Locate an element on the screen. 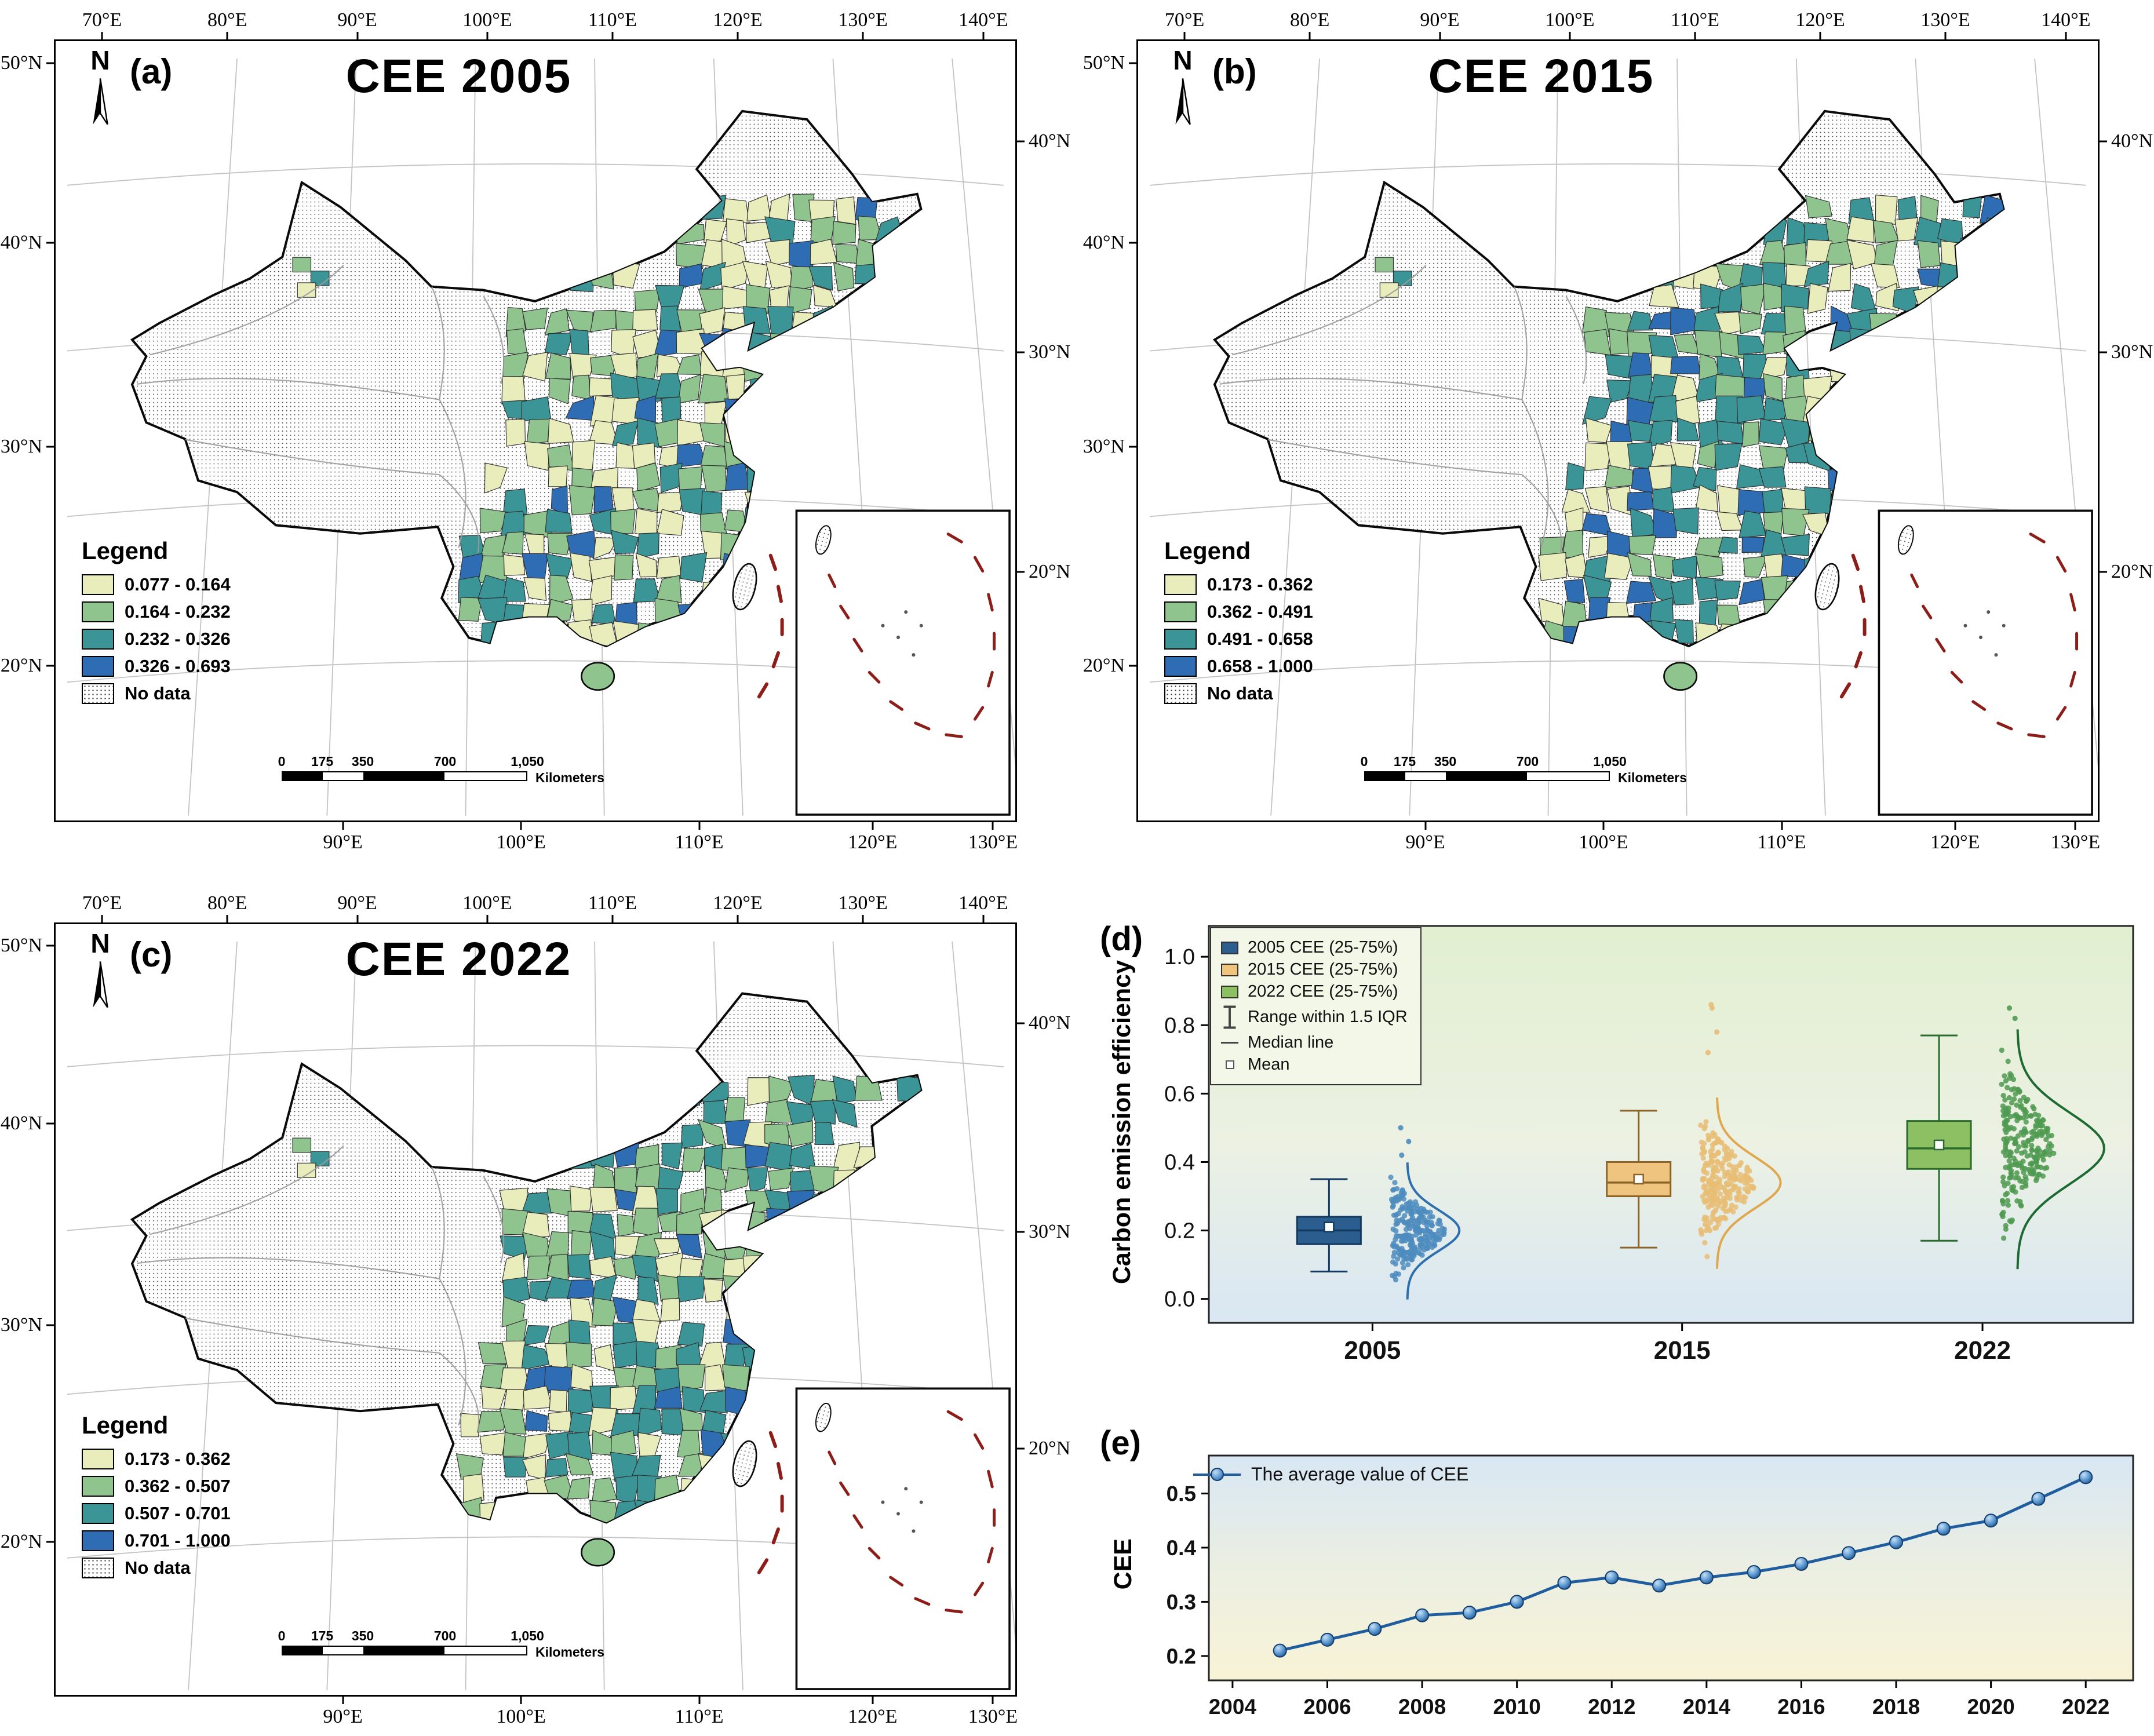 The width and height of the screenshot is (2154, 1736). axis-label: 140°E is located at coordinates (983, 903).